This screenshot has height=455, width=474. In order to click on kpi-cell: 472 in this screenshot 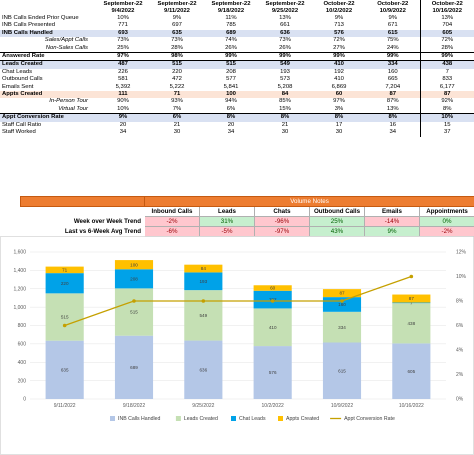, I will do `click(177, 79)`.